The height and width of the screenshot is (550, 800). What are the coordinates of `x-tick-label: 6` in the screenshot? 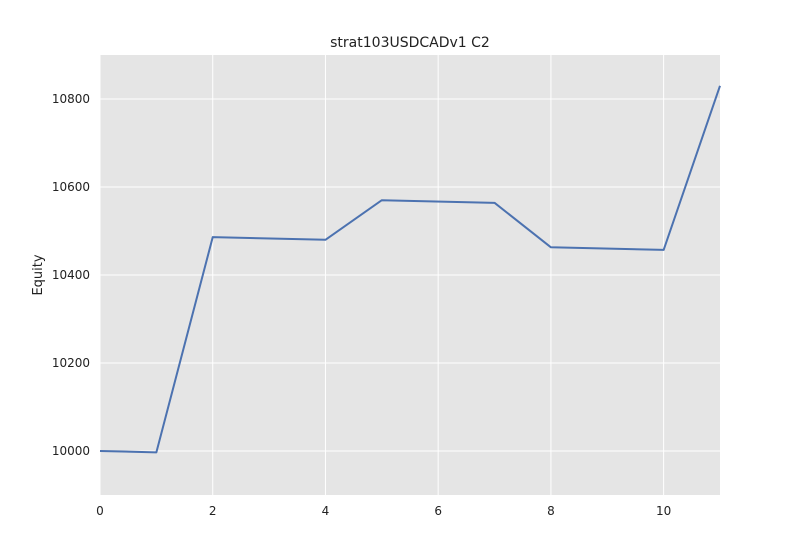 It's located at (438, 511).